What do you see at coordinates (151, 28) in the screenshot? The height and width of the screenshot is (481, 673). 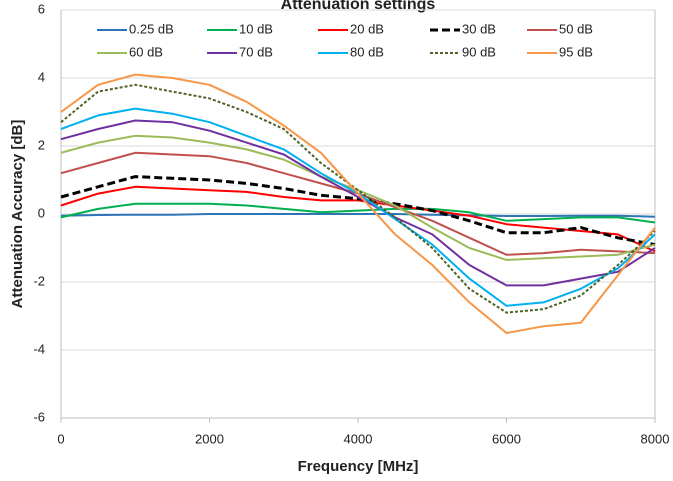 I see `legend-label: 0.25 dB` at bounding box center [151, 28].